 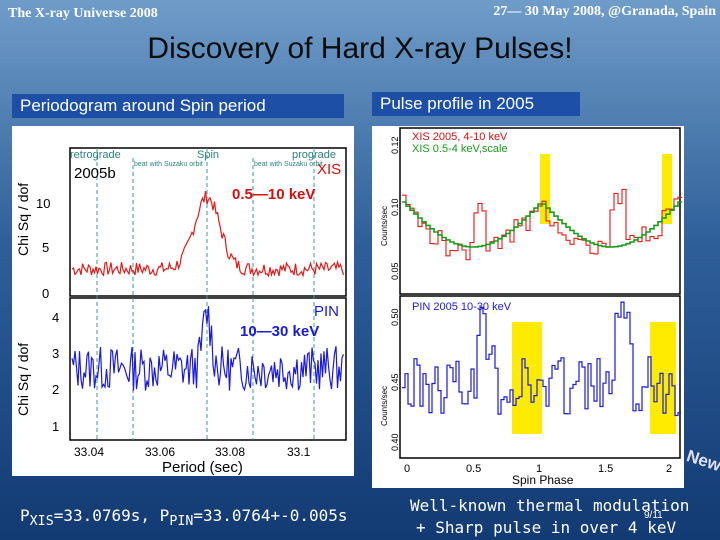 What do you see at coordinates (95, 155) in the screenshot?
I see `retrograde-label: retrograde` at bounding box center [95, 155].